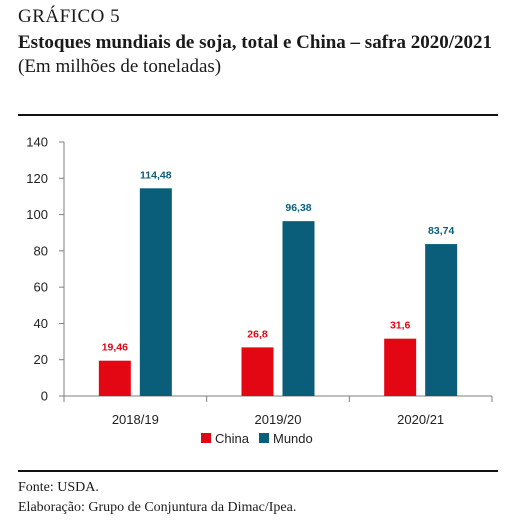 The height and width of the screenshot is (522, 515). Describe the element at coordinates (69, 16) in the screenshot. I see `figure-label: GRÁFICO 5` at that location.